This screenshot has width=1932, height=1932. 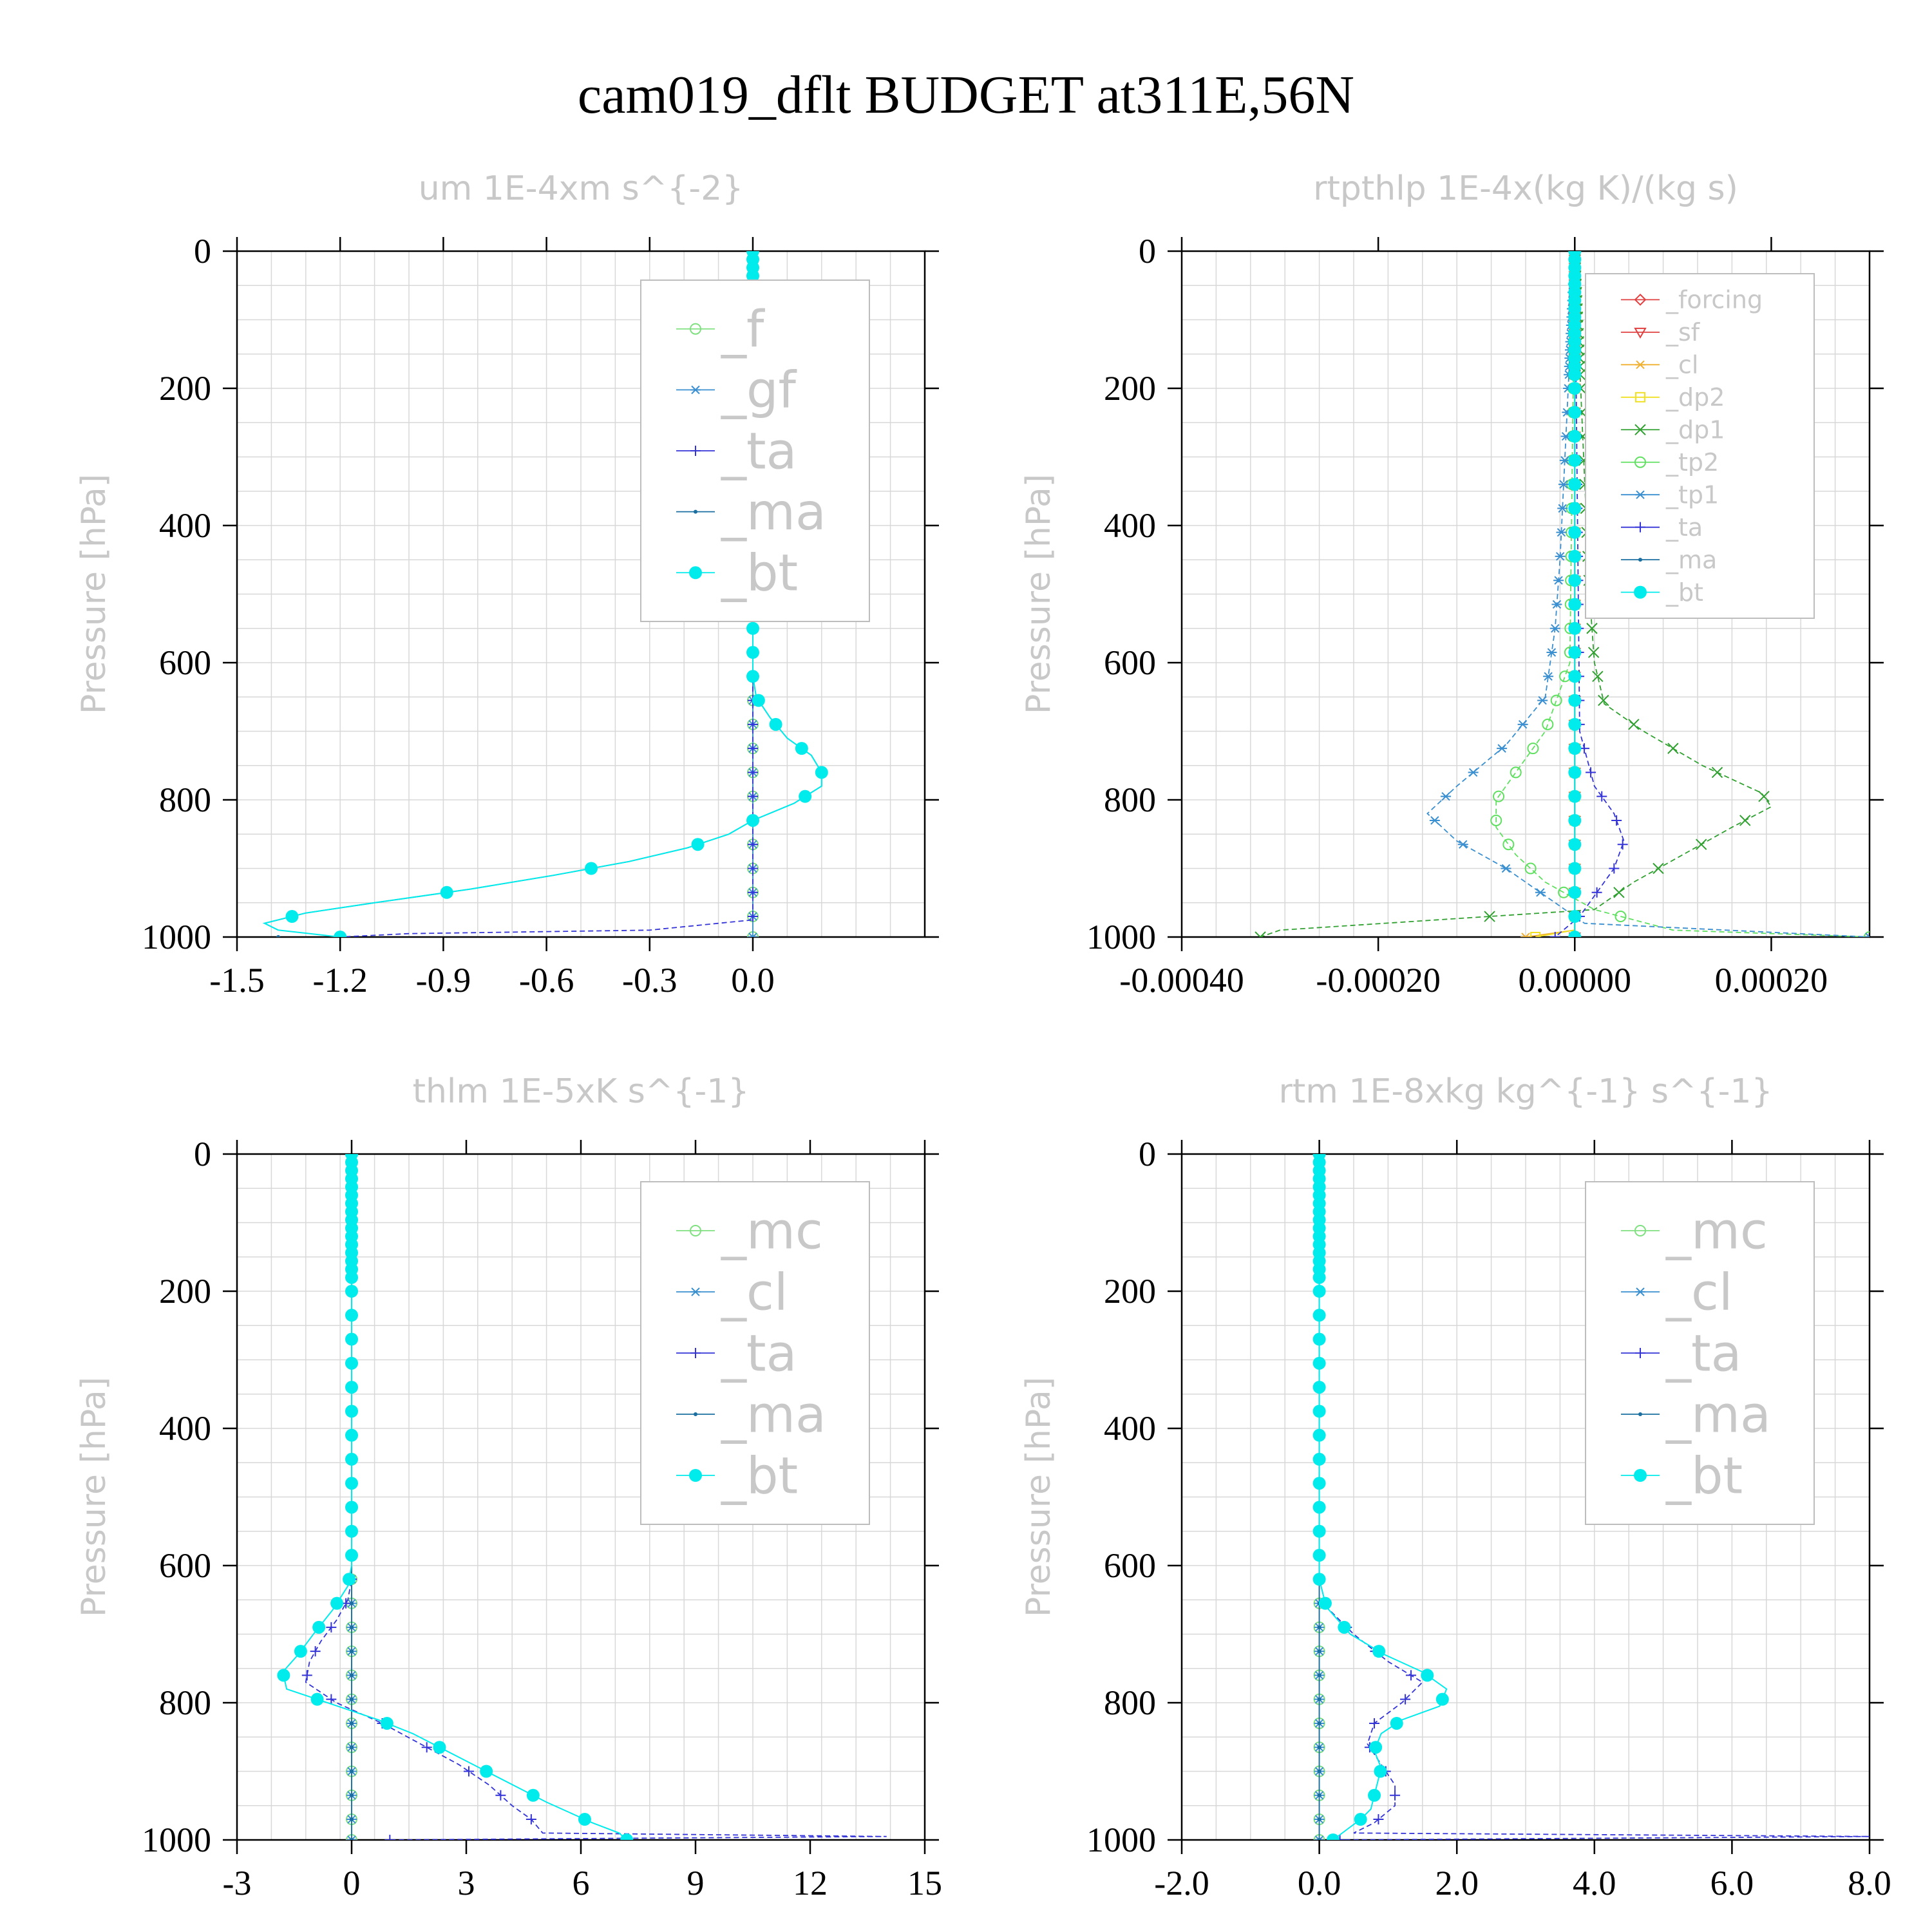 I want to click on x-tick-label: 2.0, so click(x=1457, y=1883).